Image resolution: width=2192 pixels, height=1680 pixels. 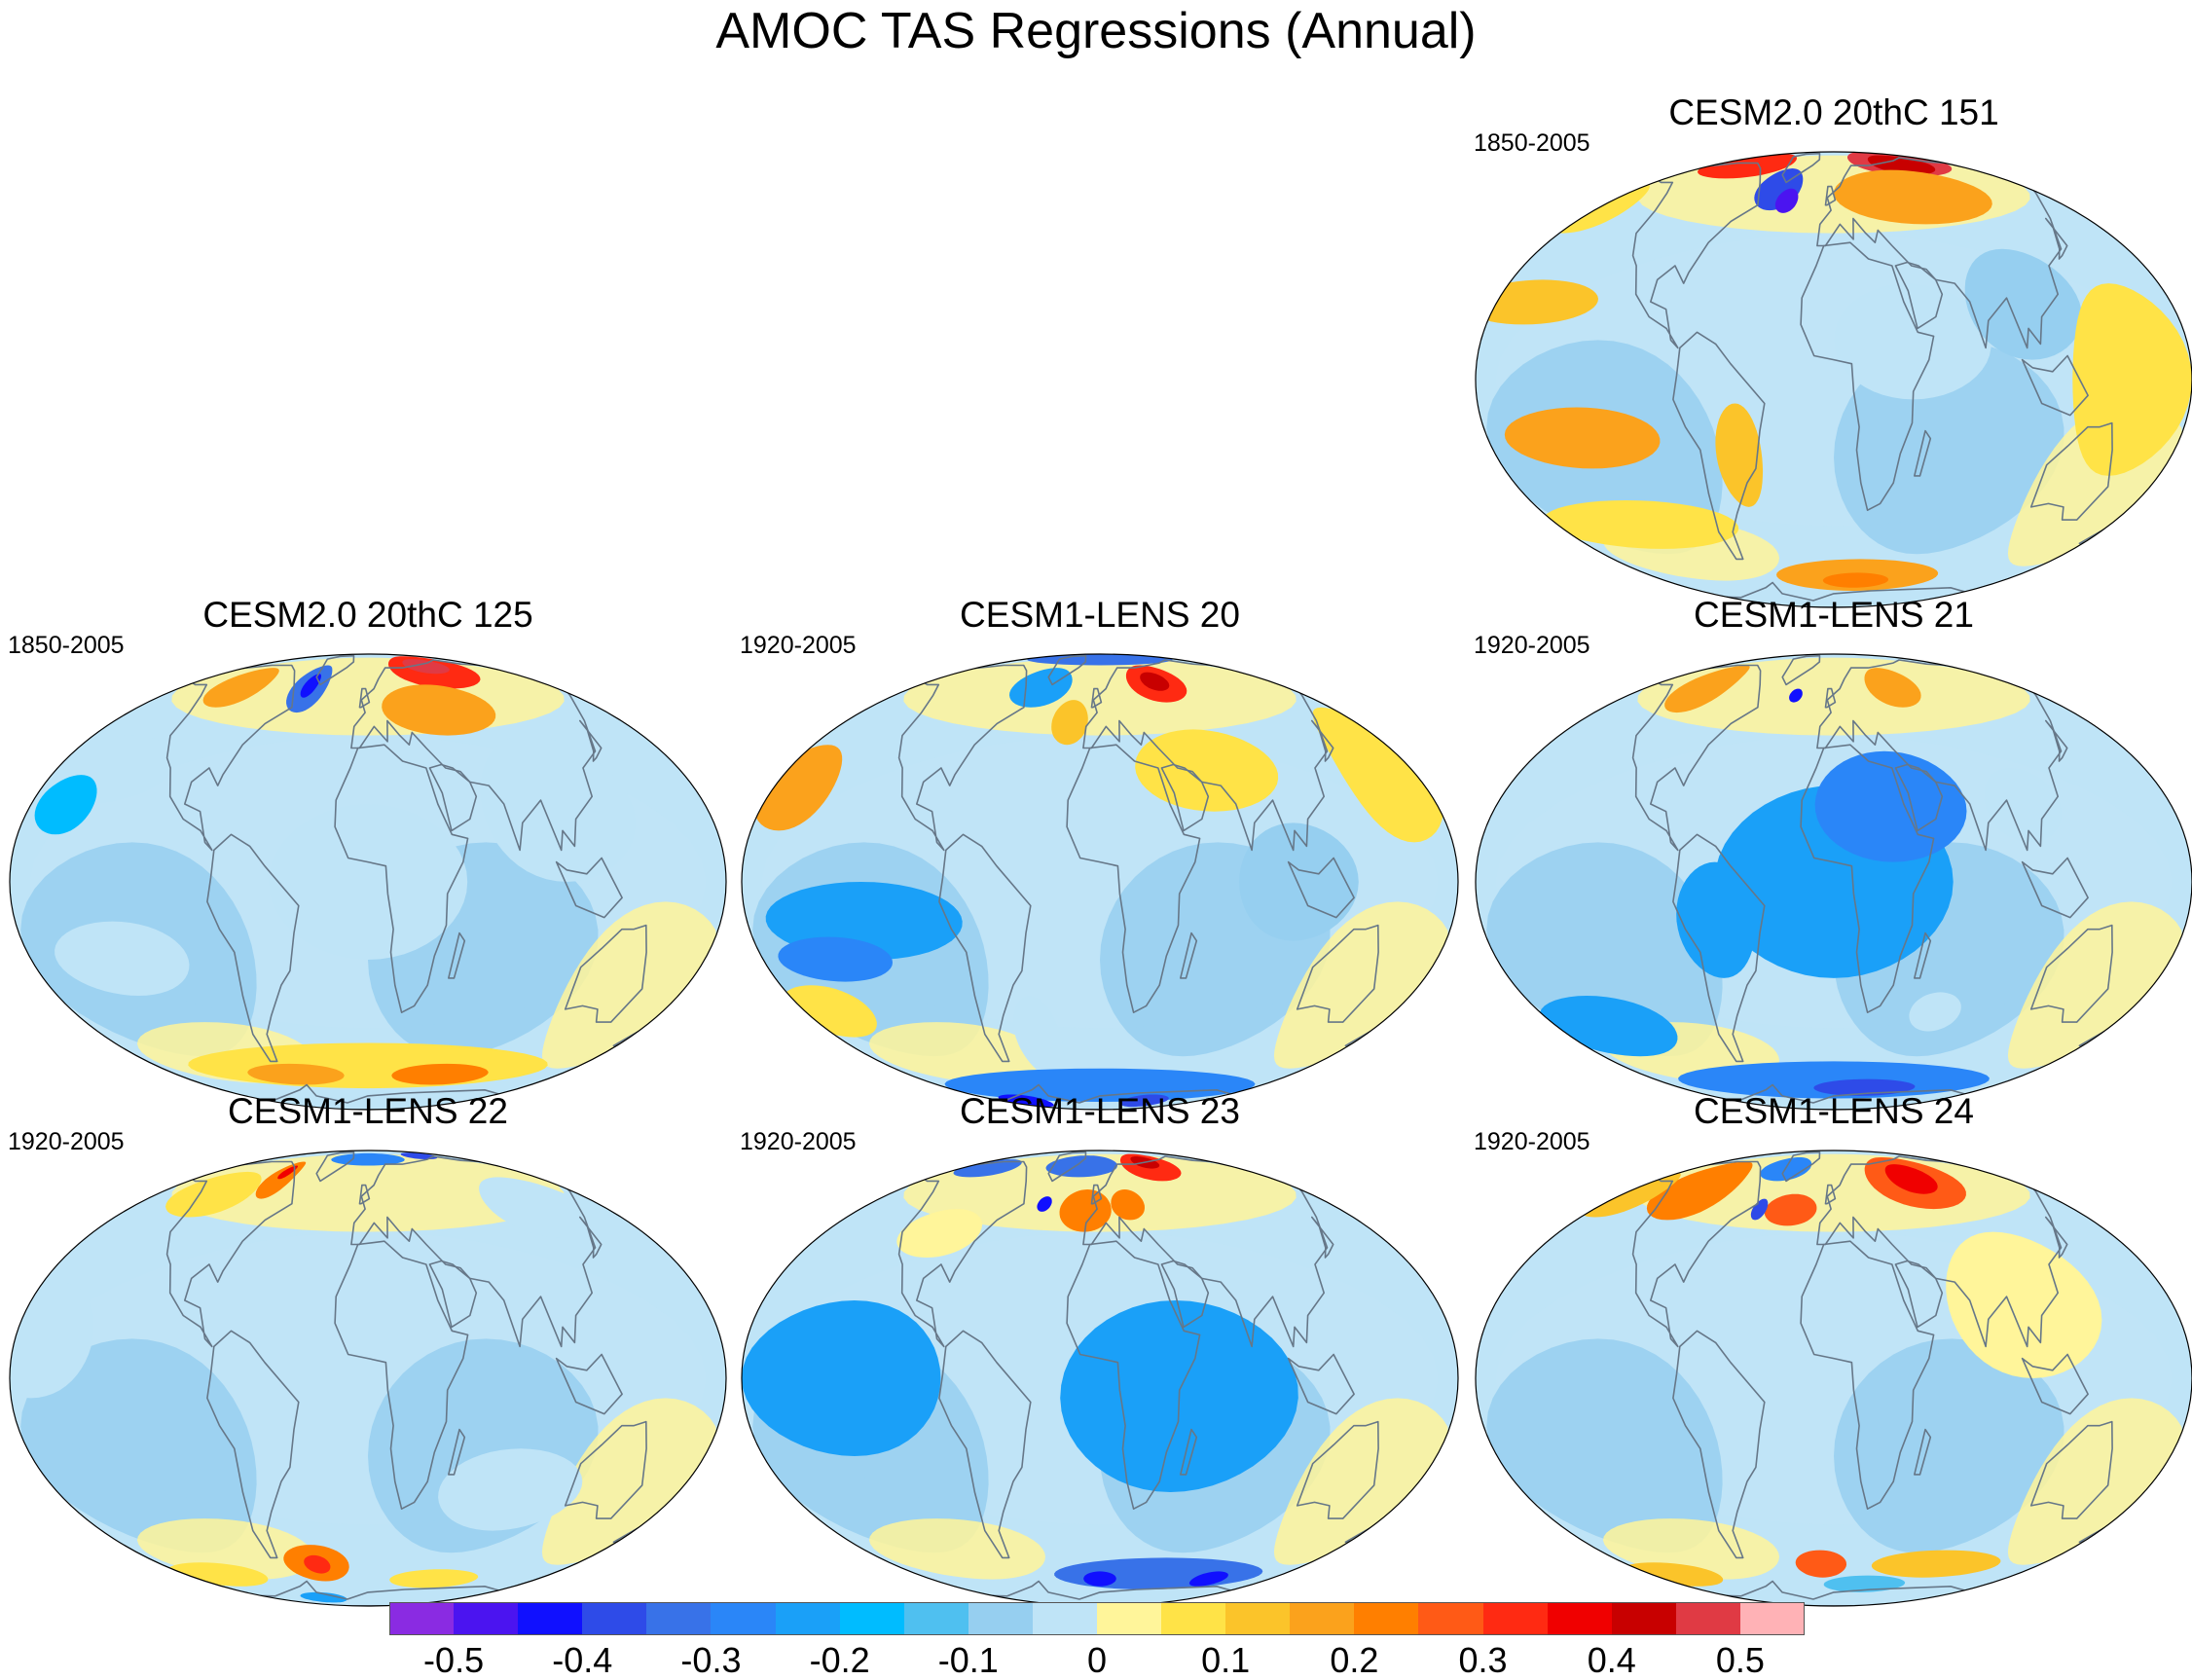 I want to click on colorbar-tick-label: 0.2, so click(x=1354, y=1660).